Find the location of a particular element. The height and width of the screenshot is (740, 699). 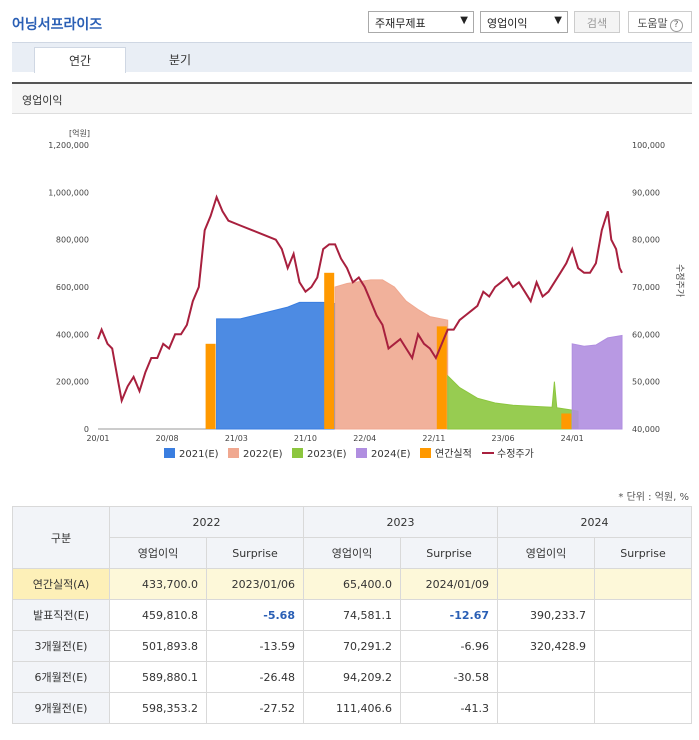

table-row: 9개월전(E) 598,353.2 -27.52 111,406.6 -41.3 is located at coordinates (352, 708).